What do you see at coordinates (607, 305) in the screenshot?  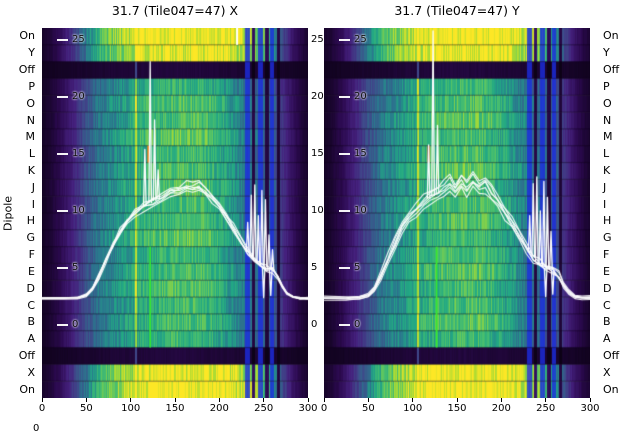 I see `dipole-label-right: C` at bounding box center [607, 305].